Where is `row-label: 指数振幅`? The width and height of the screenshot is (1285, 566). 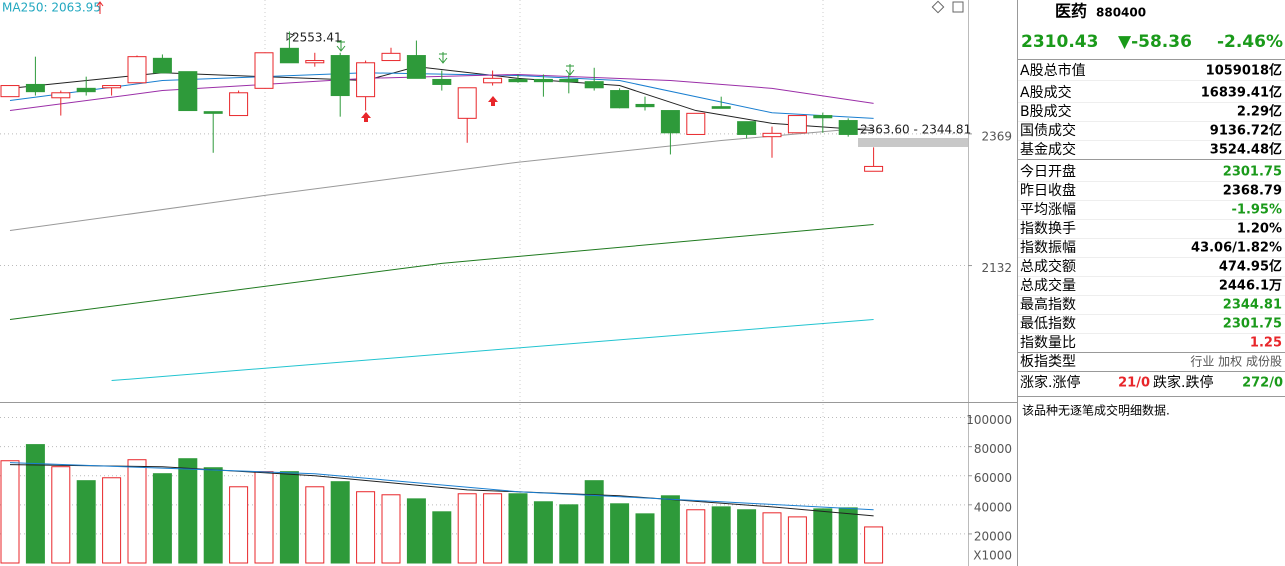
row-label: 指数振幅 is located at coordinates (1048, 248).